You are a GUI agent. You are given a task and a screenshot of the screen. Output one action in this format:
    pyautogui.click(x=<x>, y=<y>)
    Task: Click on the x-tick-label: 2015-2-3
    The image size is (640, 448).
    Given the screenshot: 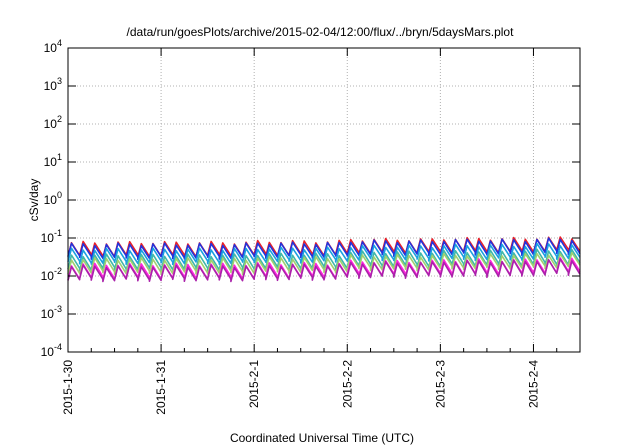 What is the action you would take?
    pyautogui.click(x=440, y=384)
    